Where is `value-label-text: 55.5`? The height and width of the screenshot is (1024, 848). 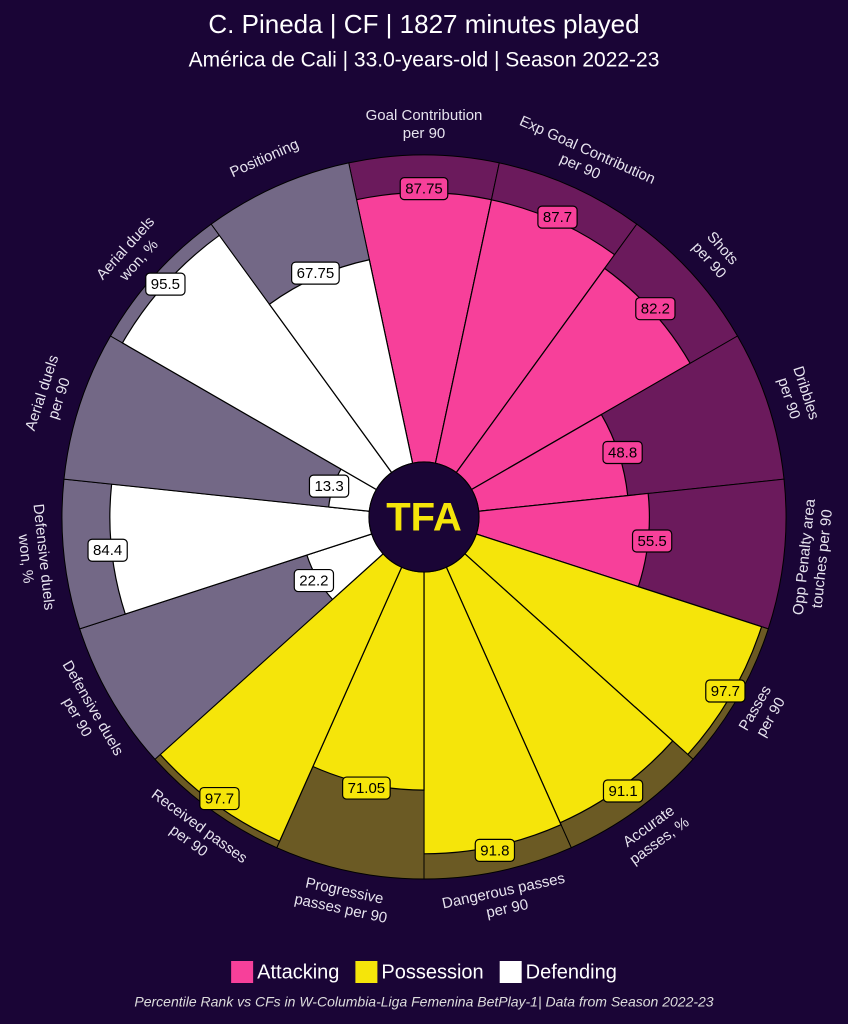
value-label-text: 55.5 is located at coordinates (652, 541).